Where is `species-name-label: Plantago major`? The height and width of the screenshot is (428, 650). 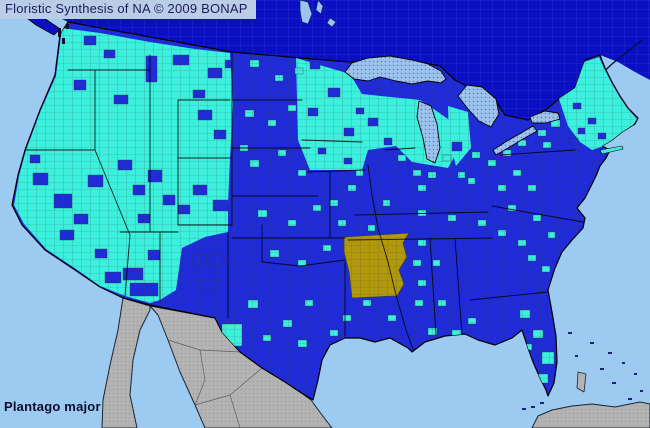
species-name-label: Plantago major is located at coordinates (52, 406).